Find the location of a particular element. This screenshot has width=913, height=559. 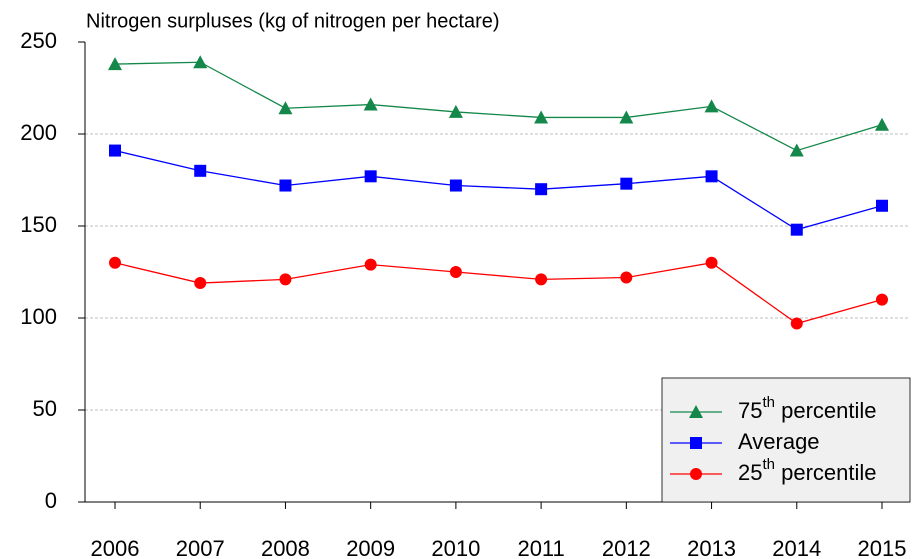

x-tick-label: 2006 is located at coordinates (115, 547).